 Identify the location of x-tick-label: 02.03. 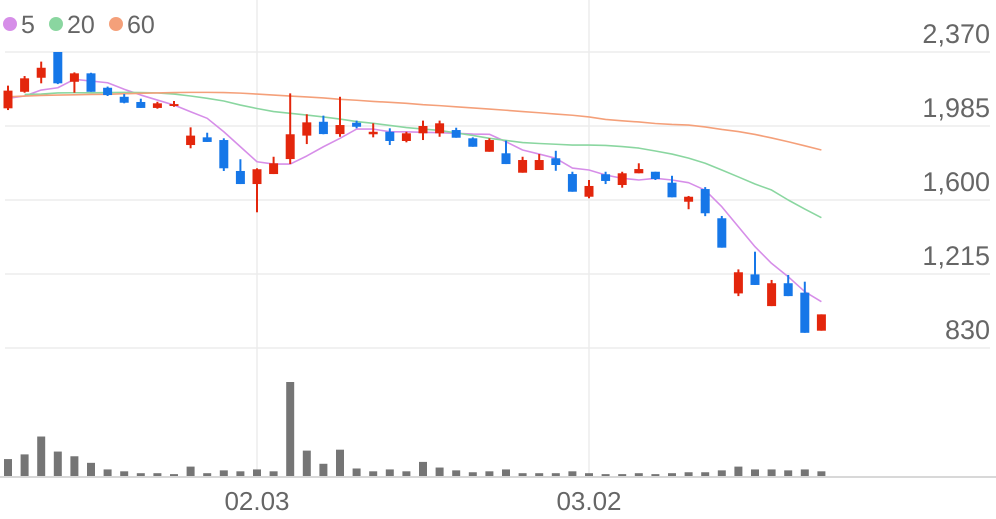
(257, 501).